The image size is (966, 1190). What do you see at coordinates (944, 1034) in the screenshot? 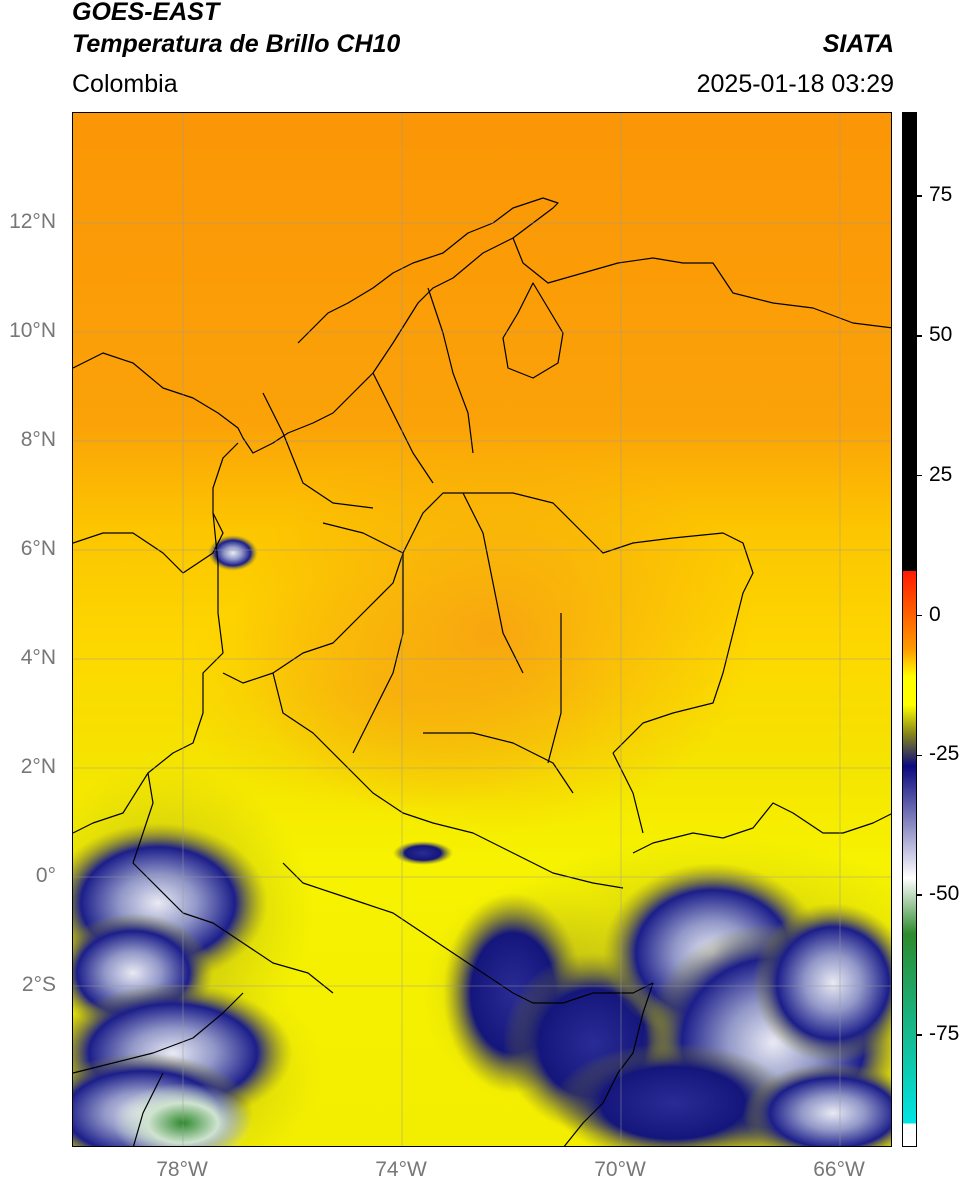
I see `colorbar-tick-label: -75` at bounding box center [944, 1034].